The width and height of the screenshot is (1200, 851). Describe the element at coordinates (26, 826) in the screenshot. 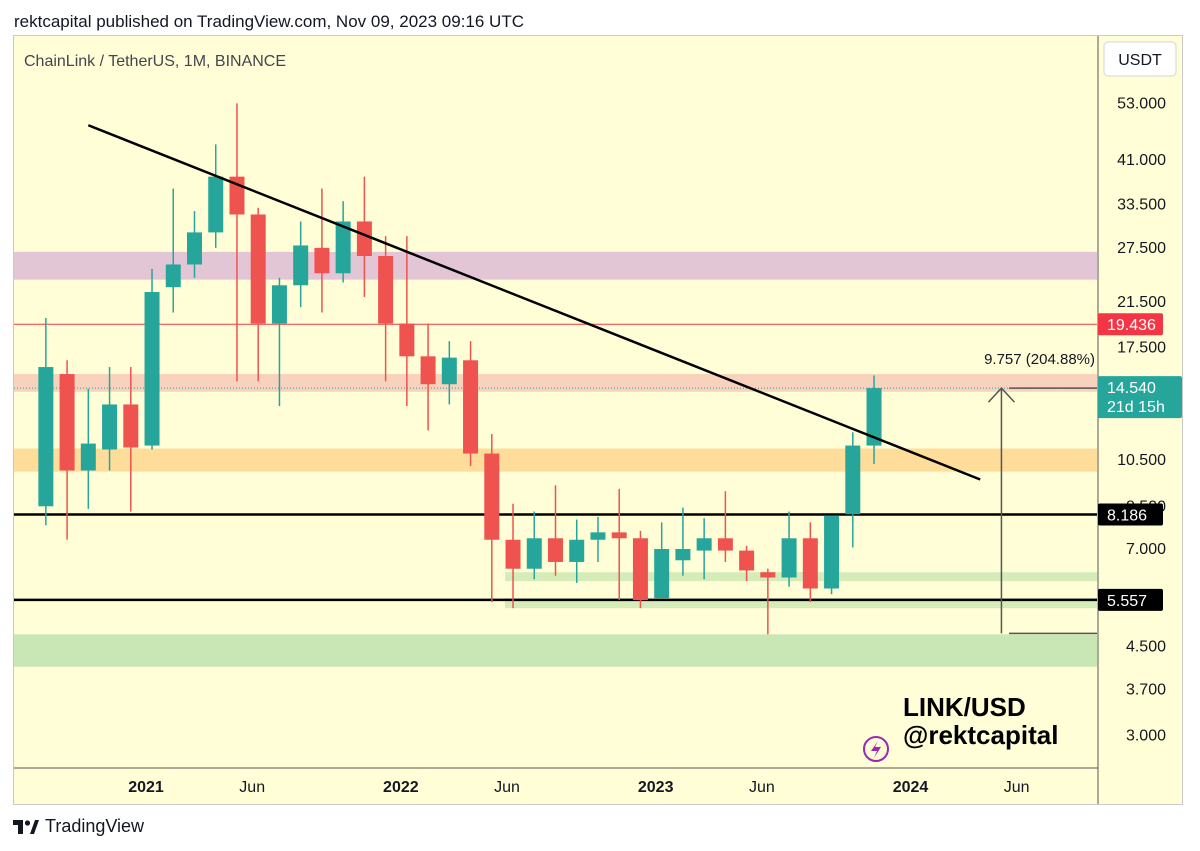

I see `tradingview-logo-icon` at that location.